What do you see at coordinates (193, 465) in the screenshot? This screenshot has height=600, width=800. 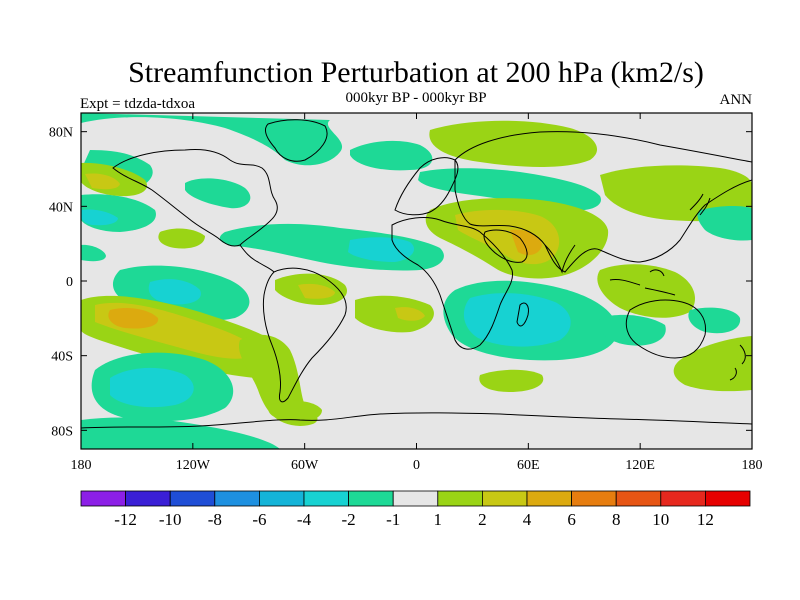 I see `lon-tick-label: 120W` at bounding box center [193, 465].